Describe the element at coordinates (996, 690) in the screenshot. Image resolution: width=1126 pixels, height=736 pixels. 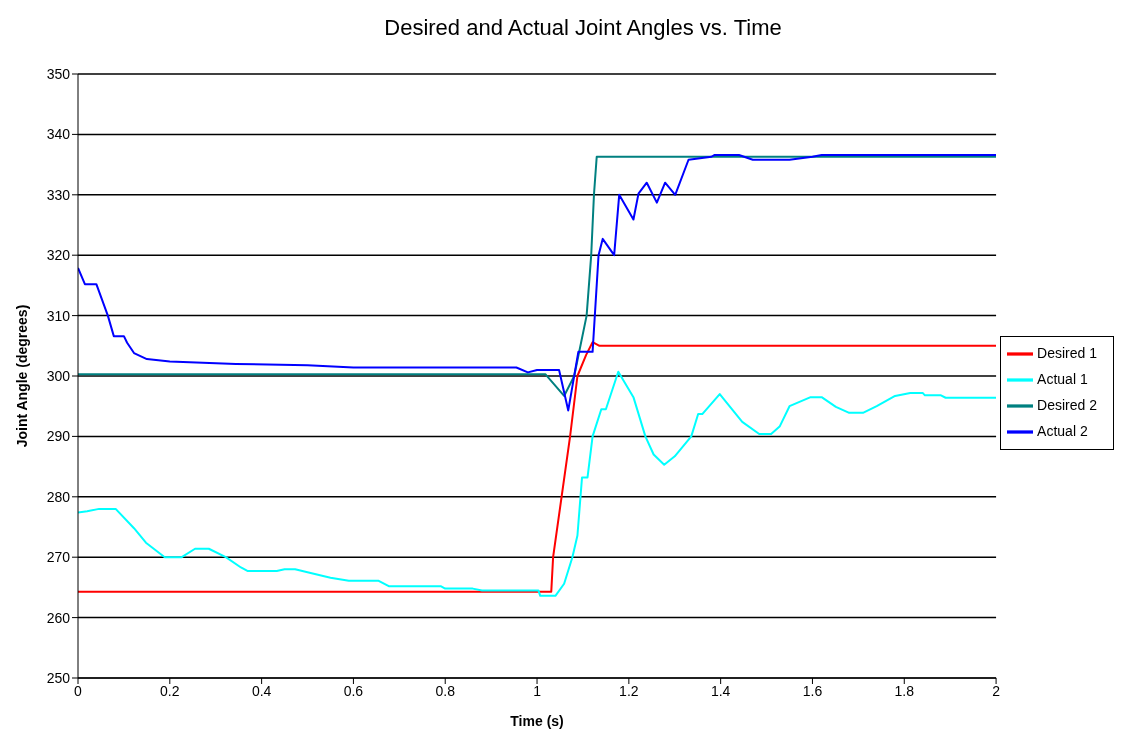
I see `x-tick-label: 2` at that location.